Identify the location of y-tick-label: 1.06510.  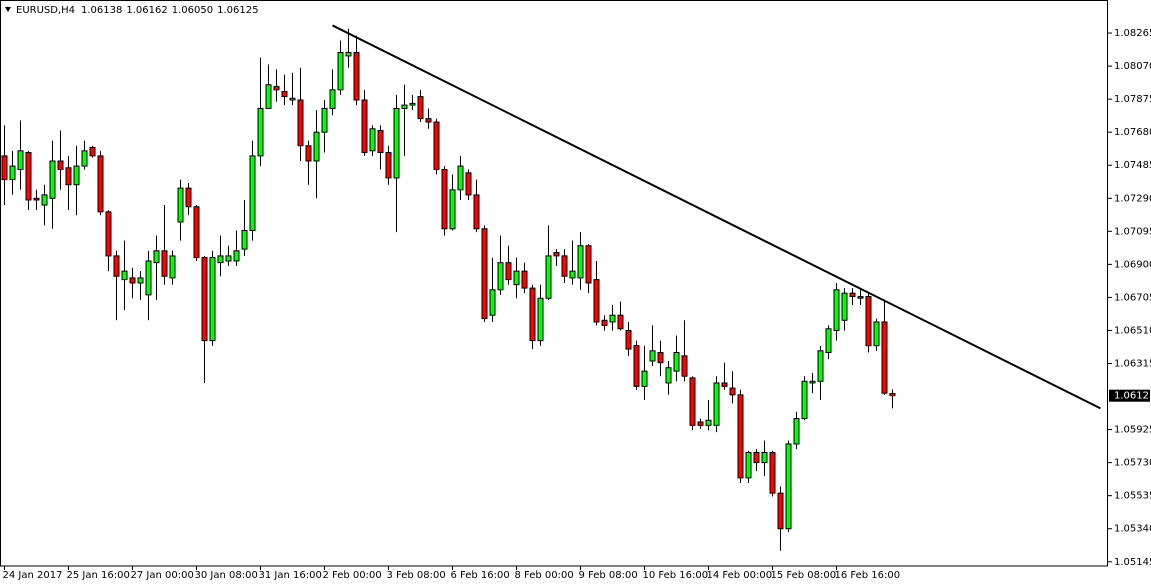
(1132, 330).